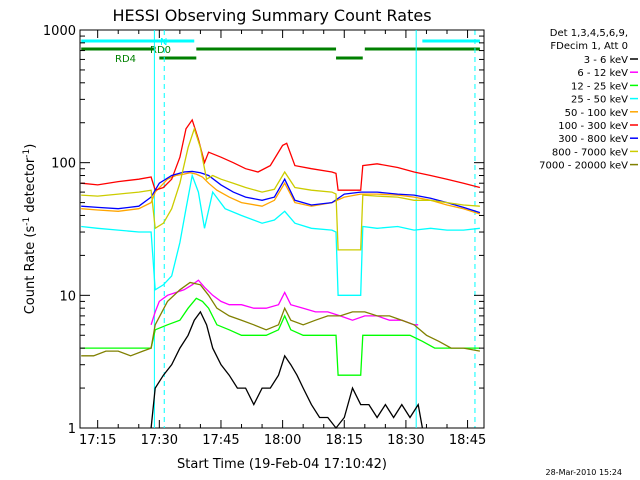 This screenshot has height=480, width=640. I want to click on y-tick-label: 1, so click(72, 429).